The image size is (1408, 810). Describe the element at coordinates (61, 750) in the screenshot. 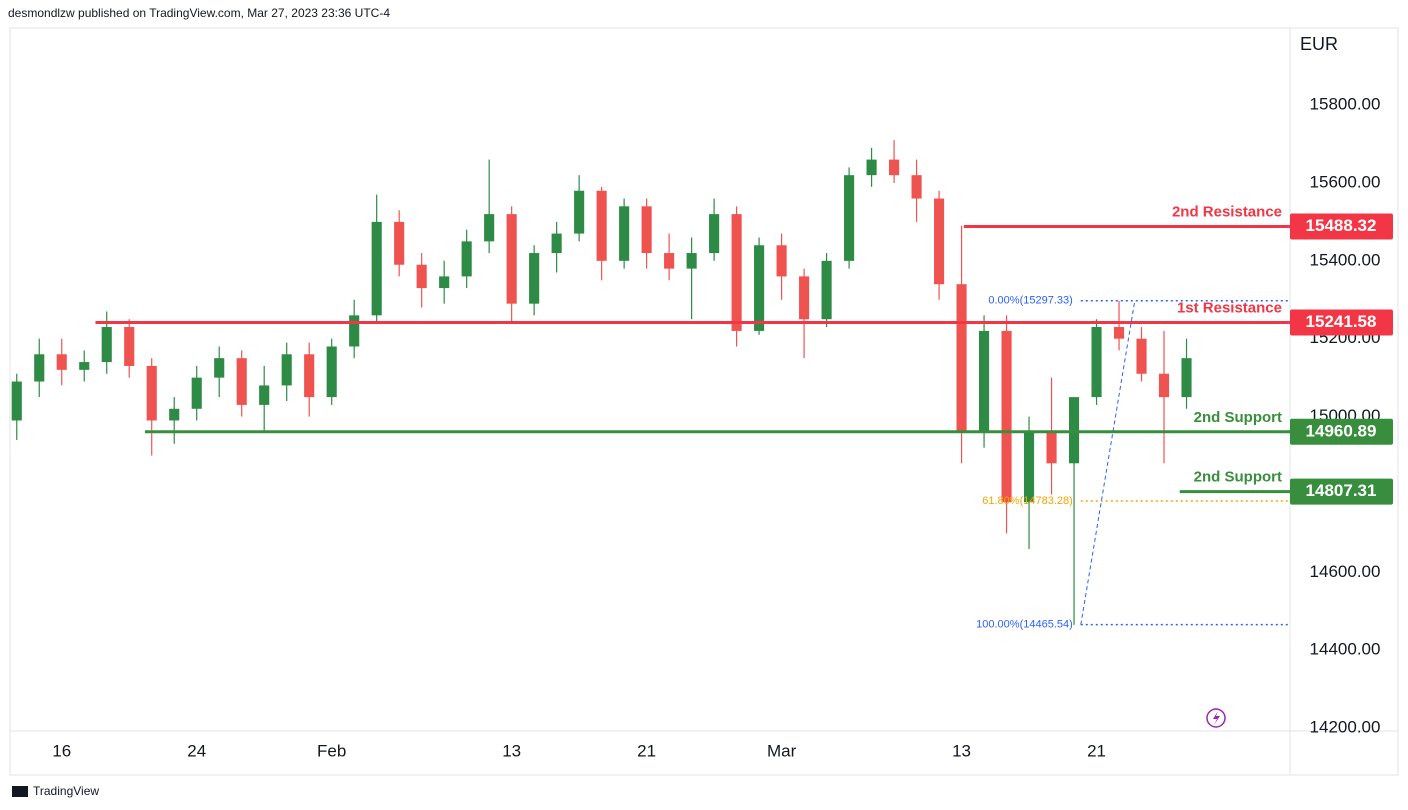

I see `x-tick-label: 16` at that location.